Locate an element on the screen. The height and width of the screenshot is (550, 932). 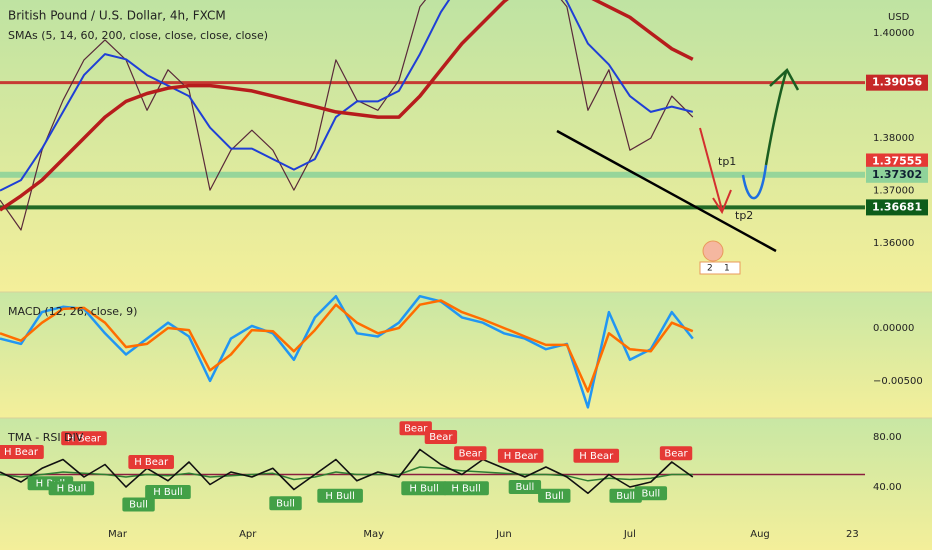
event-badge is located at coordinates (720, 268).